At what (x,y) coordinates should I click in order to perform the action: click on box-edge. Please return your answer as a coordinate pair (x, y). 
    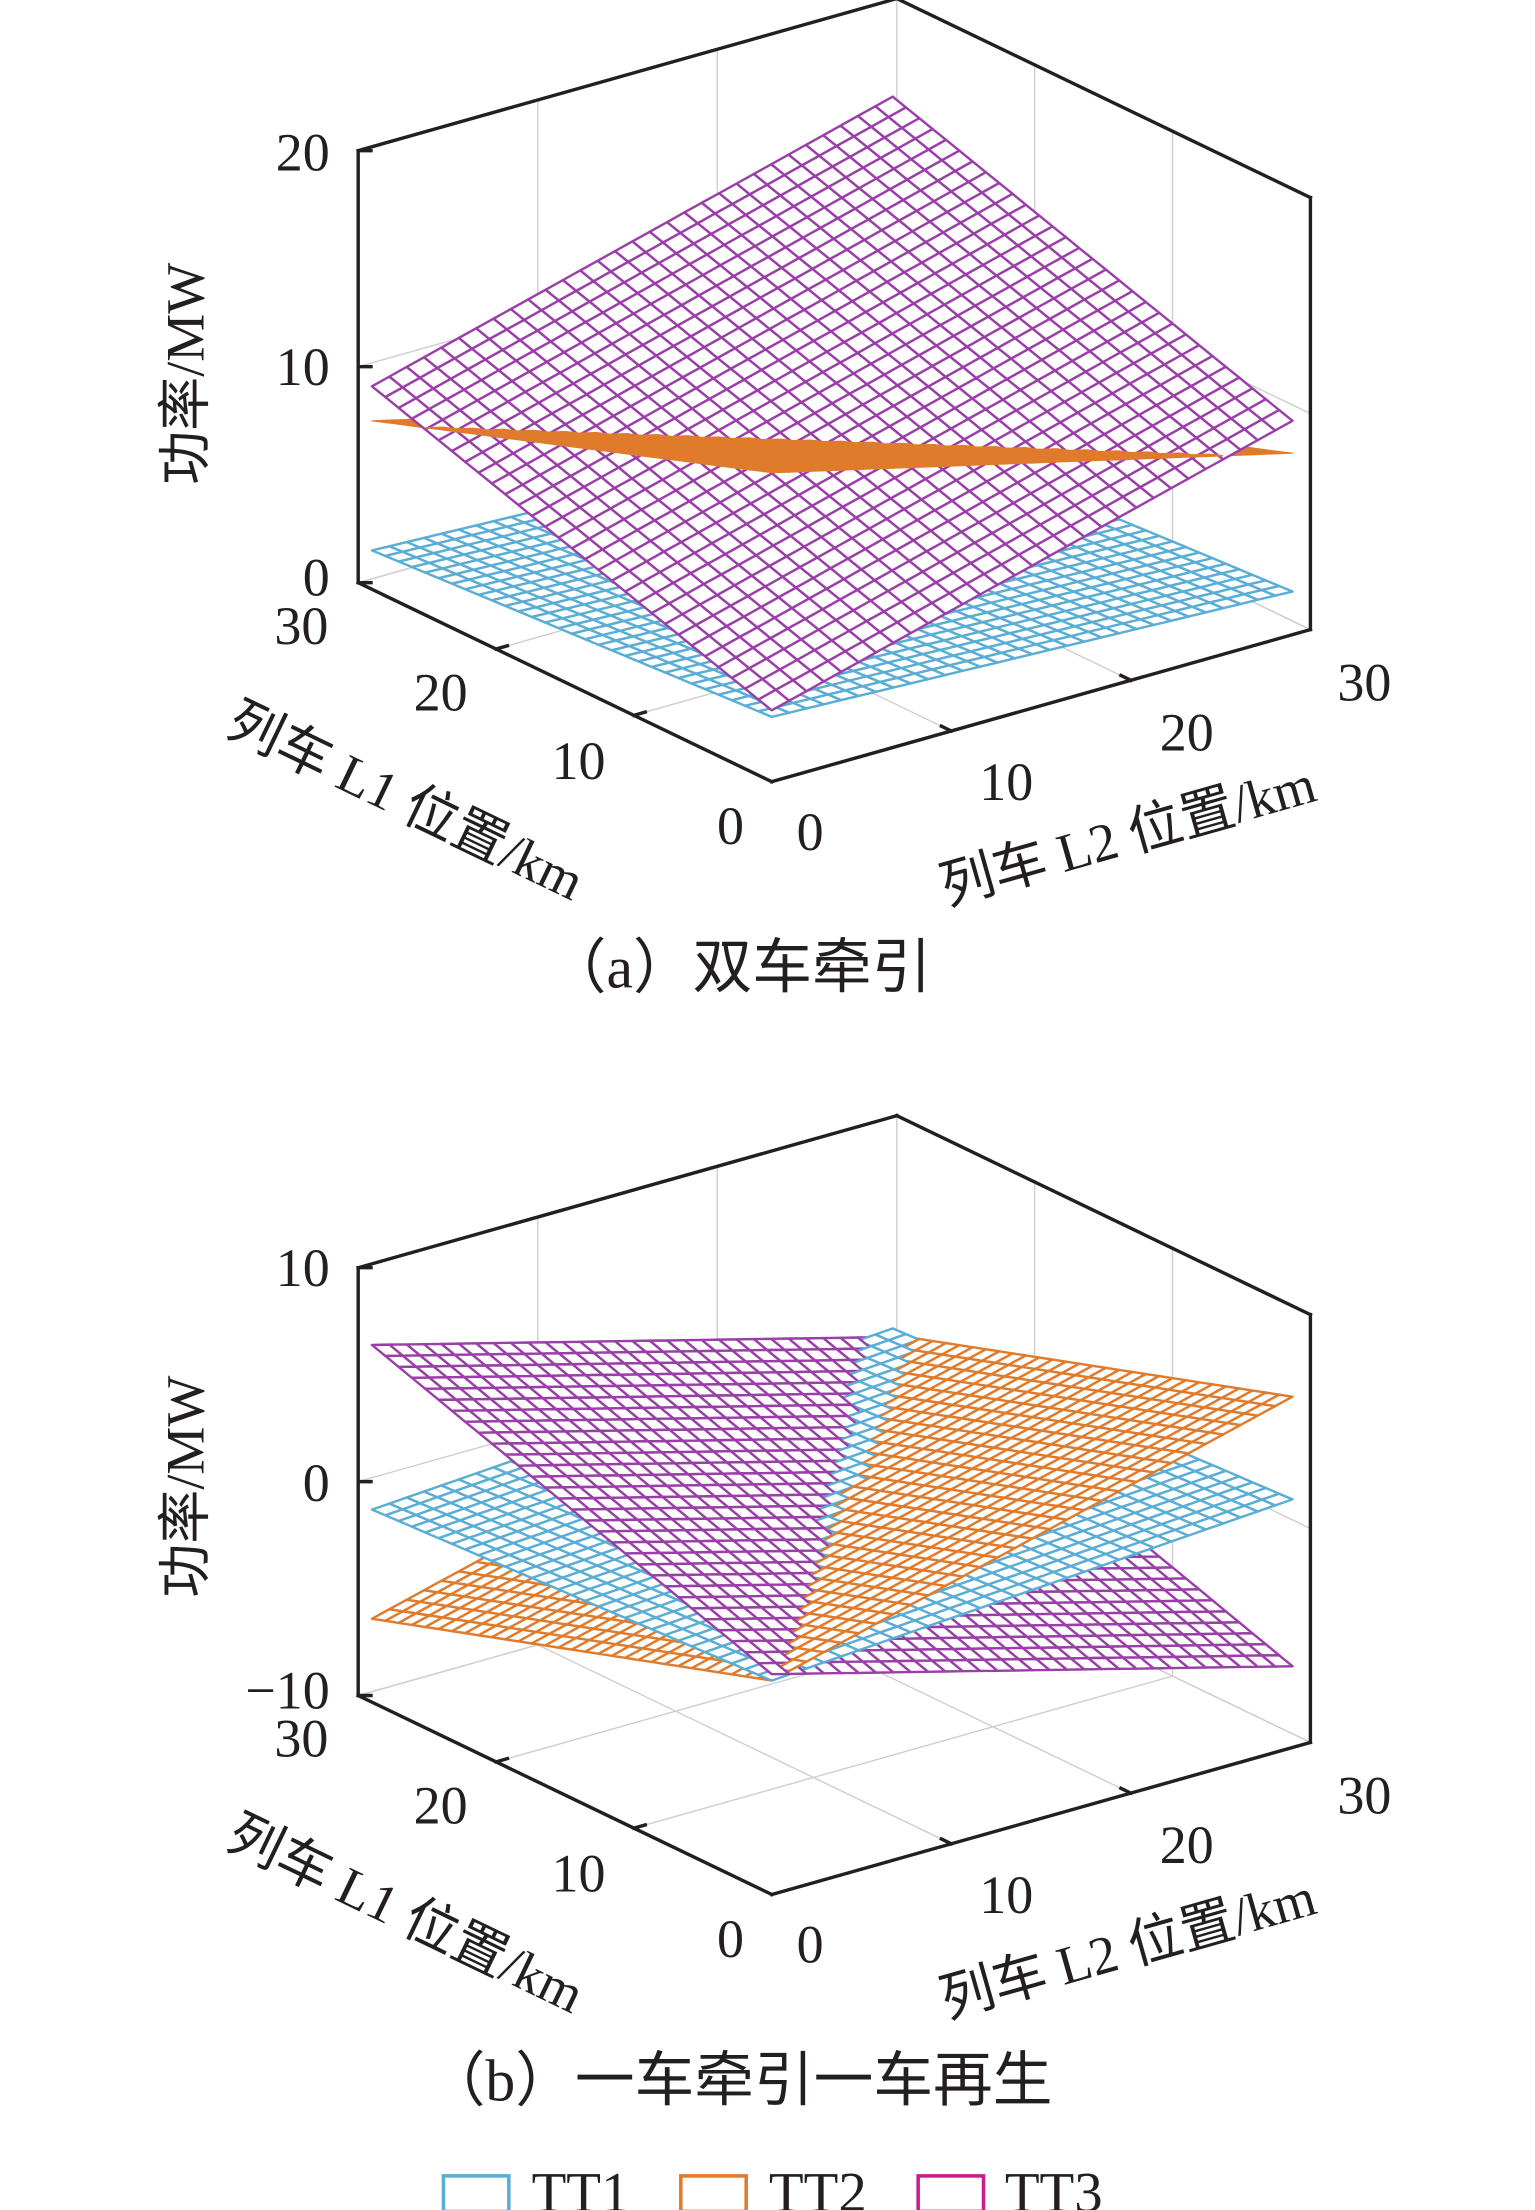
    Looking at the image, I should click on (627, 76).